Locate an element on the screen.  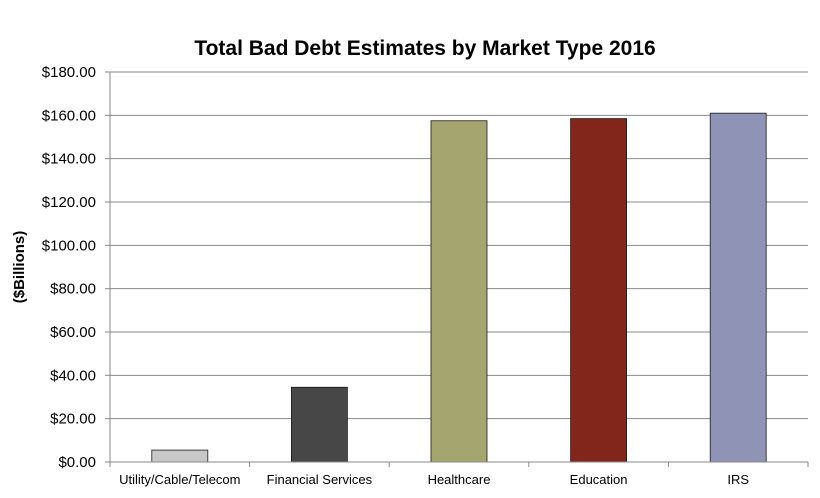
x-tick-label: Utility/Cable/Telecom is located at coordinates (179, 479).